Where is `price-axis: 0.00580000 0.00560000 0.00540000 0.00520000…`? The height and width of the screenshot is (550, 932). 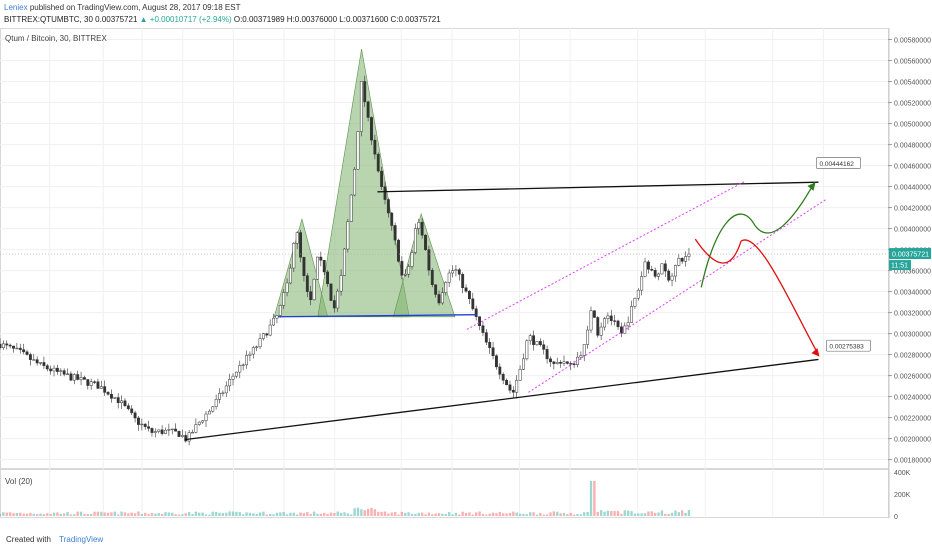 price-axis: 0.00580000 0.00560000 0.00540000 0.00520000… is located at coordinates (909, 251).